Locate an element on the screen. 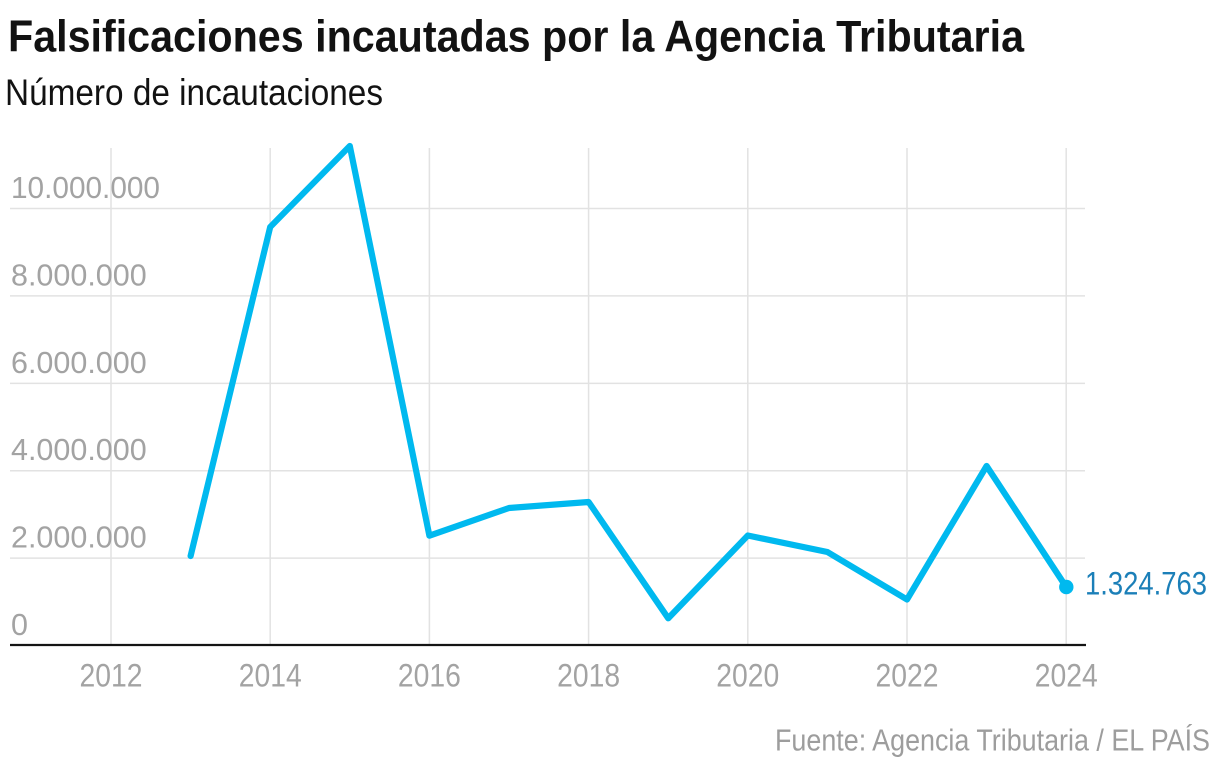 This screenshot has width=1220, height=772. svg-text: 8.000.000 is located at coordinates (79, 276).